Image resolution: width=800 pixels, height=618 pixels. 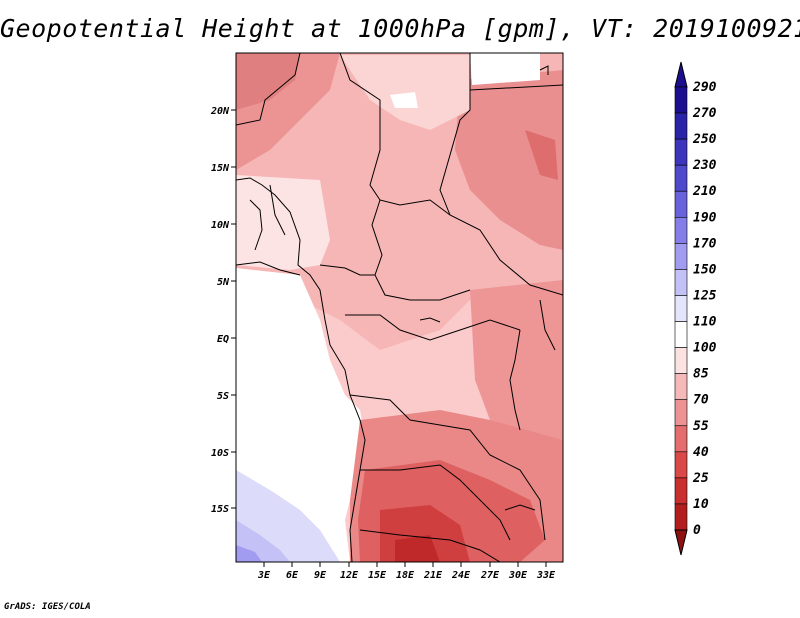 I want to click on colorbar-label: 190, so click(x=705, y=217).